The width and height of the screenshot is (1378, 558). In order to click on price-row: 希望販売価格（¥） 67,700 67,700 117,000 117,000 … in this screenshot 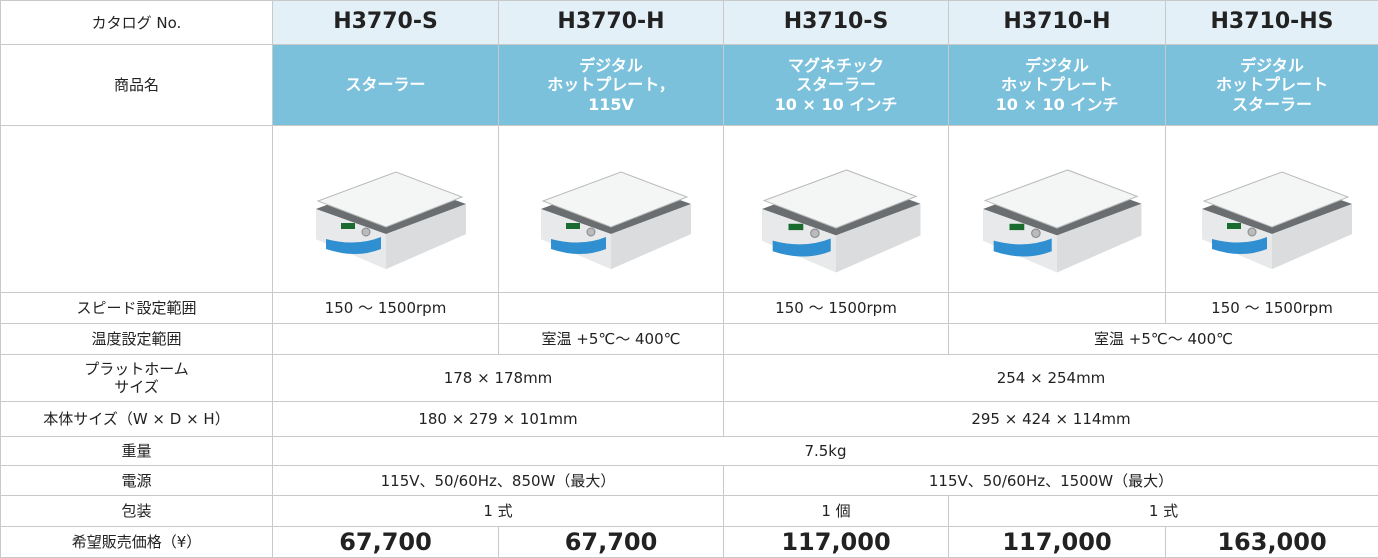, I will do `click(689, 542)`.